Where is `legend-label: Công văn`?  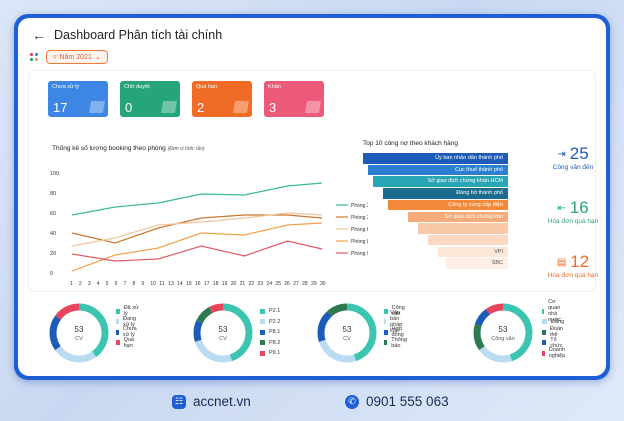 legend-label: Công văn is located at coordinates (398, 311).